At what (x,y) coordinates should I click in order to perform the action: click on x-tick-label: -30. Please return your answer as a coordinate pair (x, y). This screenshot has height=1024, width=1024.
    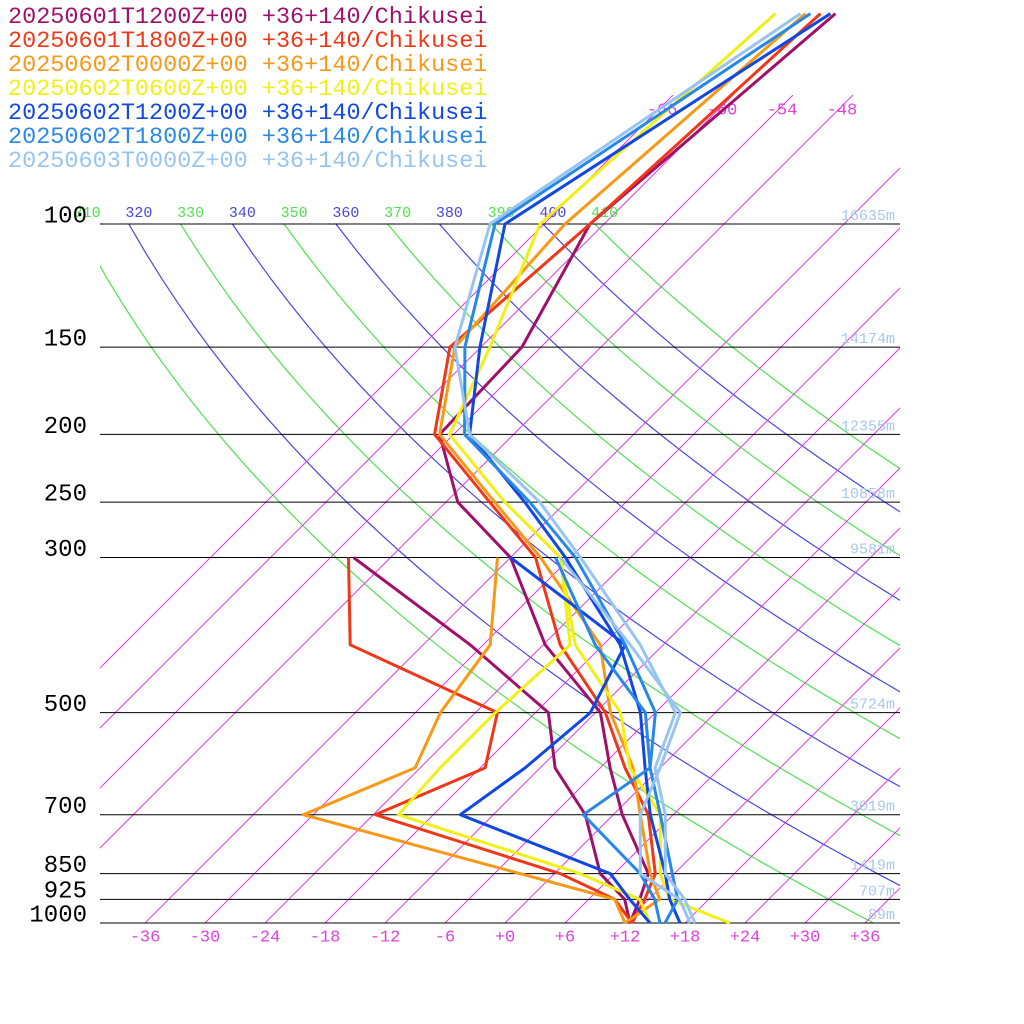
    Looking at the image, I should click on (205, 937).